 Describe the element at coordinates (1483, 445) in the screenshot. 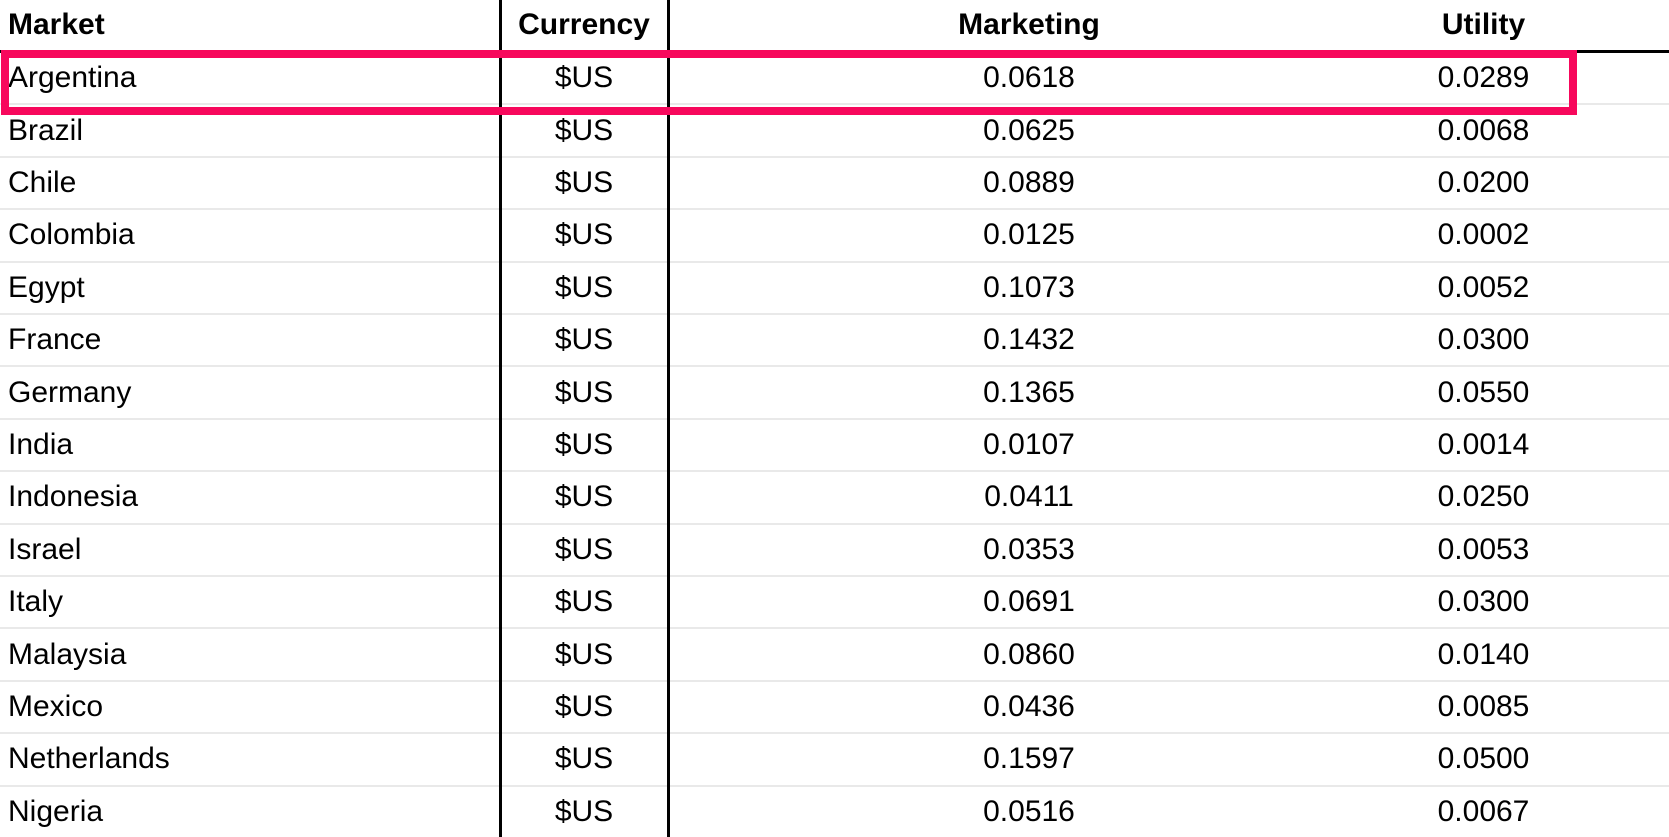

I see `cell-utility: 0.0014` at that location.